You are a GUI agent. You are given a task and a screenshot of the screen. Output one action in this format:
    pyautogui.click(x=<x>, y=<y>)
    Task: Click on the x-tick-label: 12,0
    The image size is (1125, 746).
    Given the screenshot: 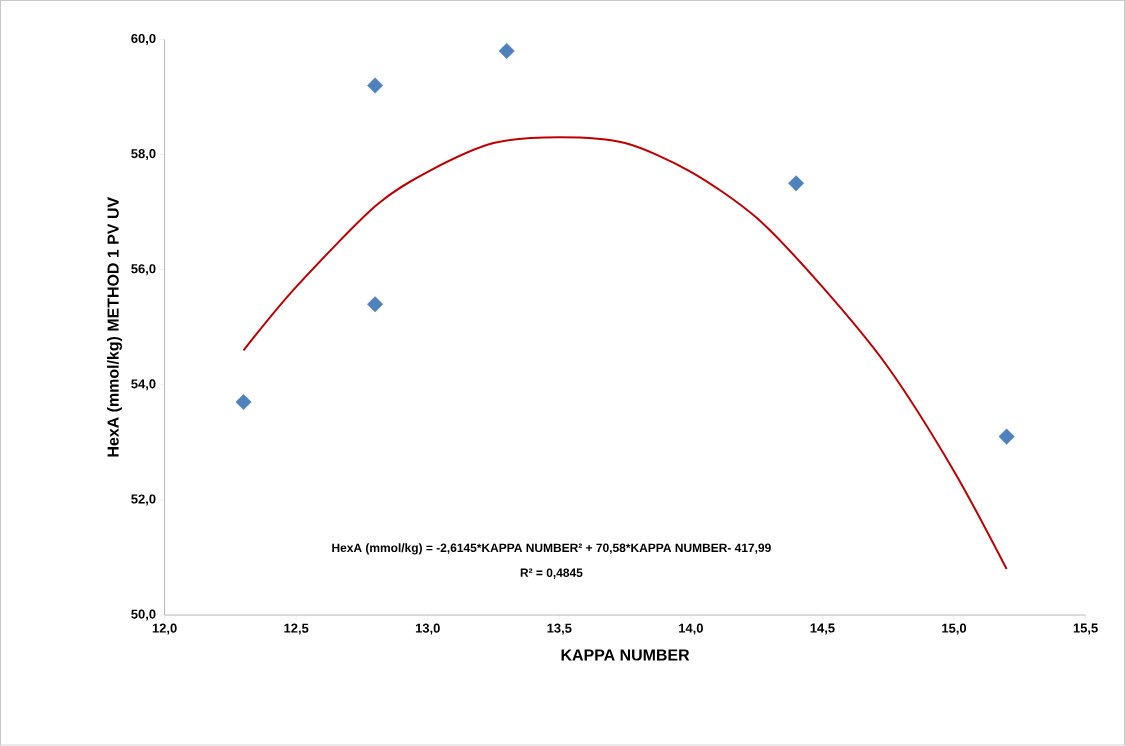 What is the action you would take?
    pyautogui.click(x=164, y=629)
    